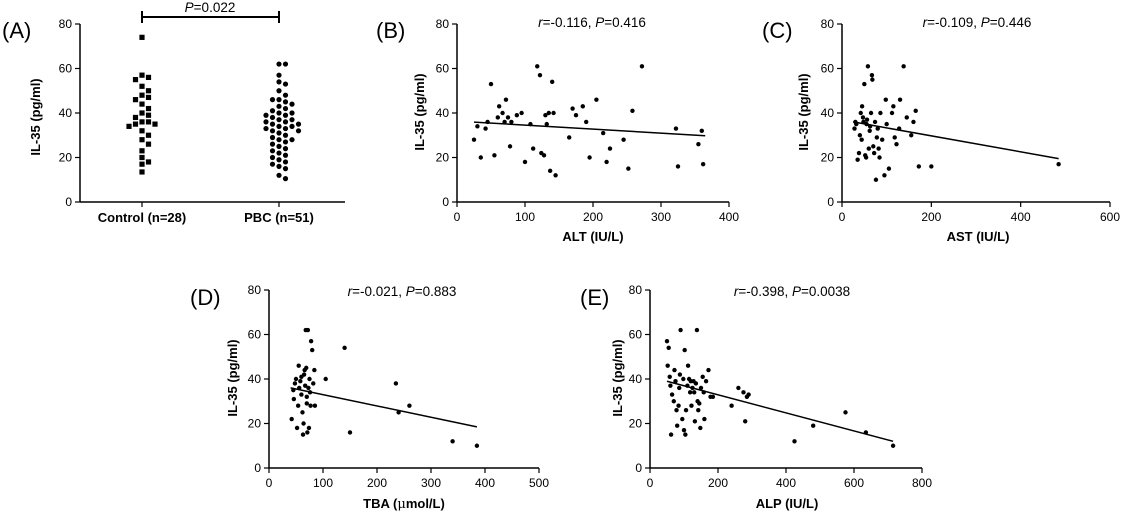  I want to click on panel-a-significance-bracket: P=0.022, so click(210, 11).